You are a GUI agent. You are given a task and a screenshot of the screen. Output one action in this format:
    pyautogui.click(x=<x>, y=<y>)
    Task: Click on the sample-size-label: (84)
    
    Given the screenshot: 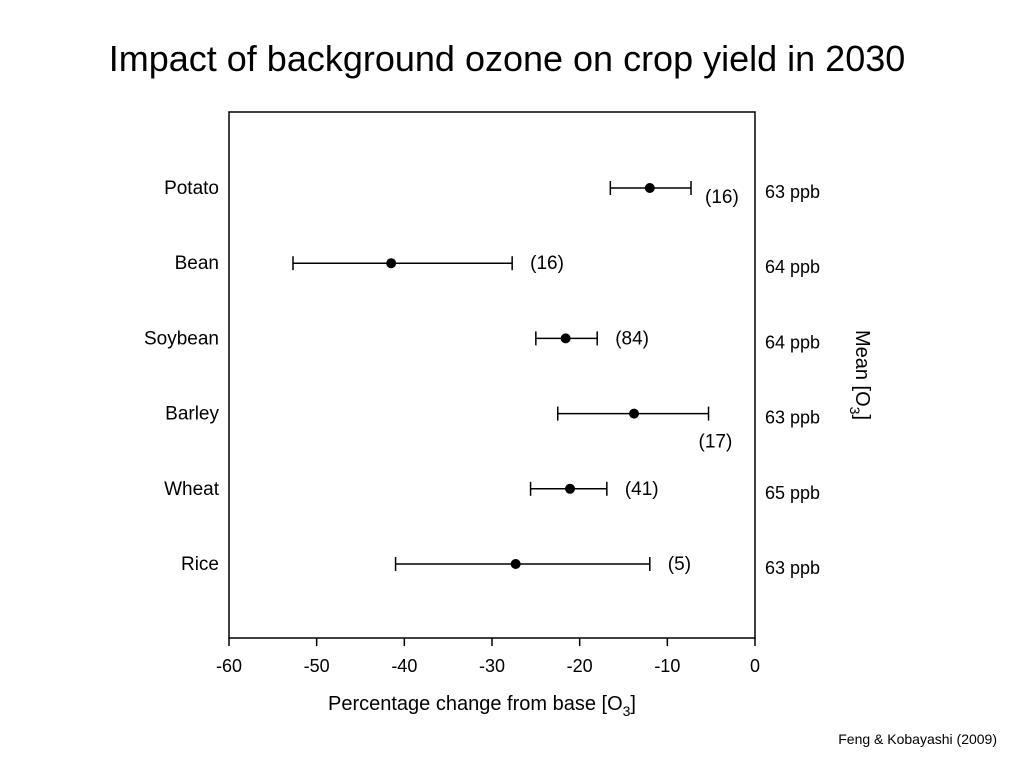 What is the action you would take?
    pyautogui.click(x=632, y=338)
    